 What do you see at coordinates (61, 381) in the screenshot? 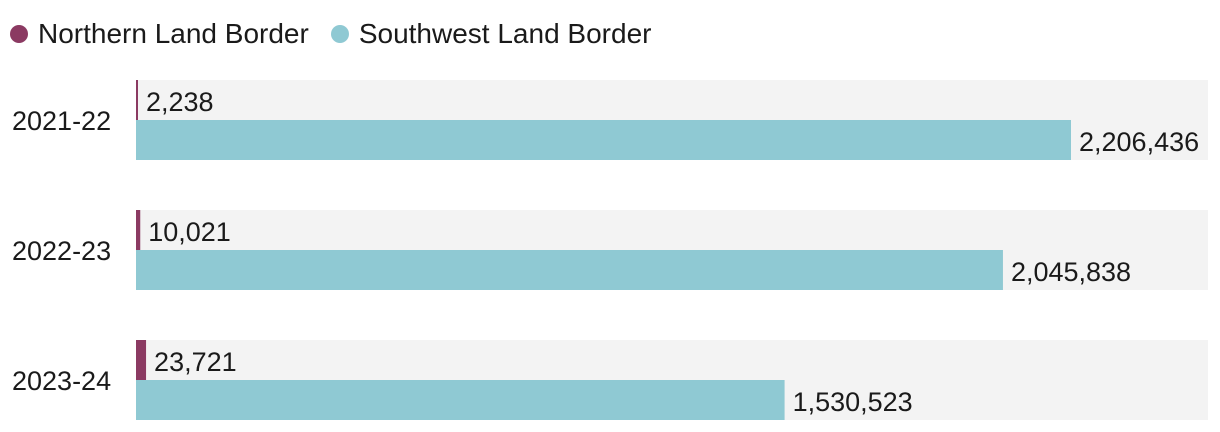
I see `category-label: 2023-24` at bounding box center [61, 381].